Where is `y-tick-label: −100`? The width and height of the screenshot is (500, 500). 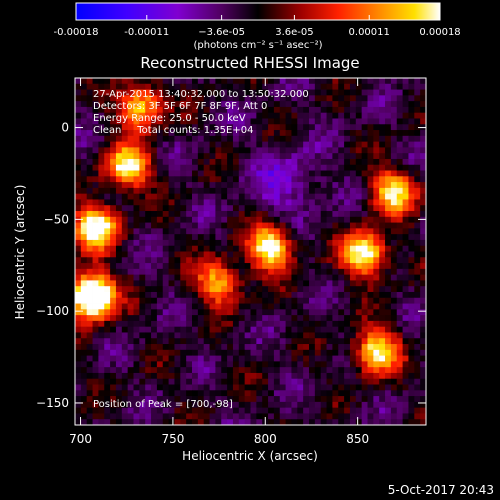 y-tick-label: −100 is located at coordinates (52, 311).